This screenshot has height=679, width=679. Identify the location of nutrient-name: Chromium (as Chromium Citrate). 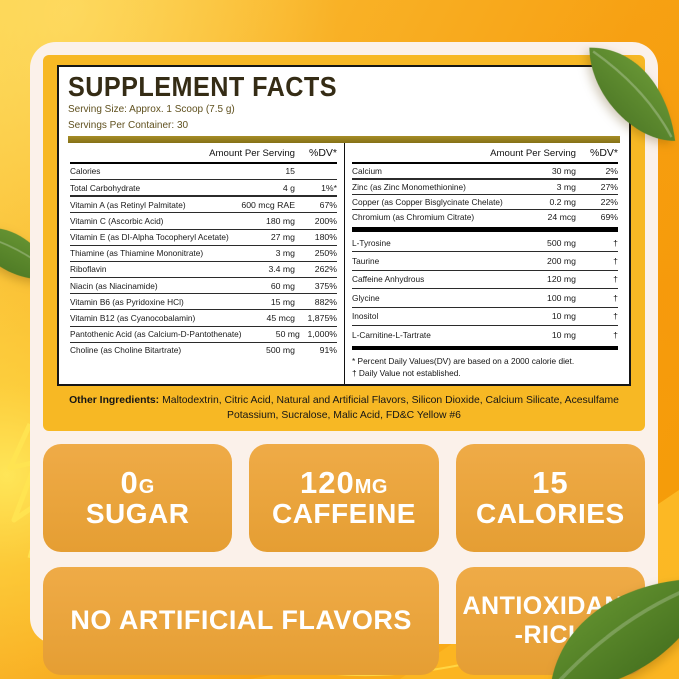
(413, 217).